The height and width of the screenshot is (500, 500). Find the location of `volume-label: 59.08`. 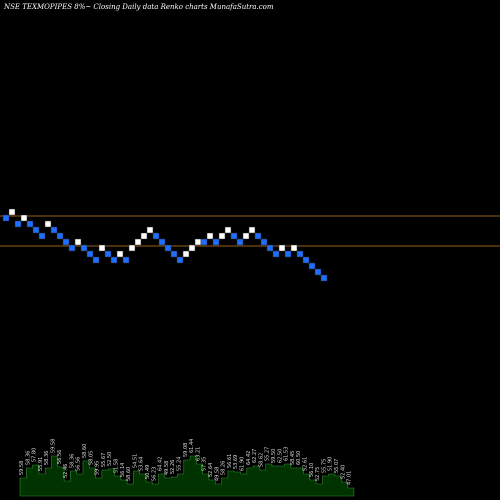

volume-label: 59.08 is located at coordinates (186, 450).